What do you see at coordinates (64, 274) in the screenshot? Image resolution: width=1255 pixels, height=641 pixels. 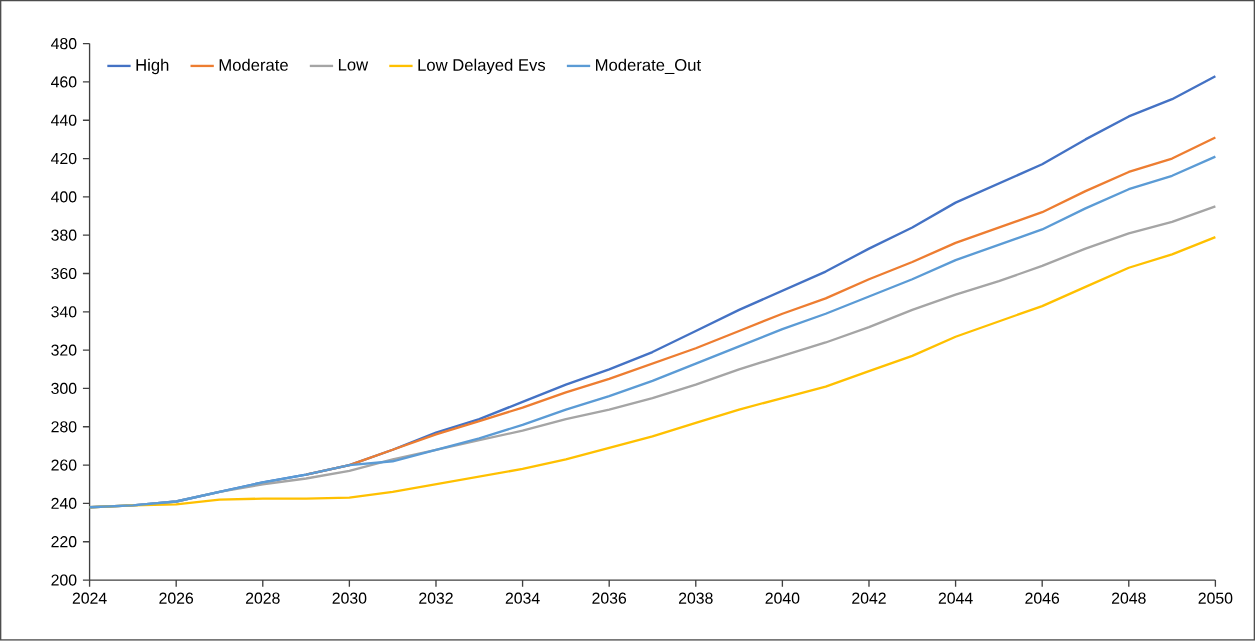 I see `y-tick-label: 360` at bounding box center [64, 274].